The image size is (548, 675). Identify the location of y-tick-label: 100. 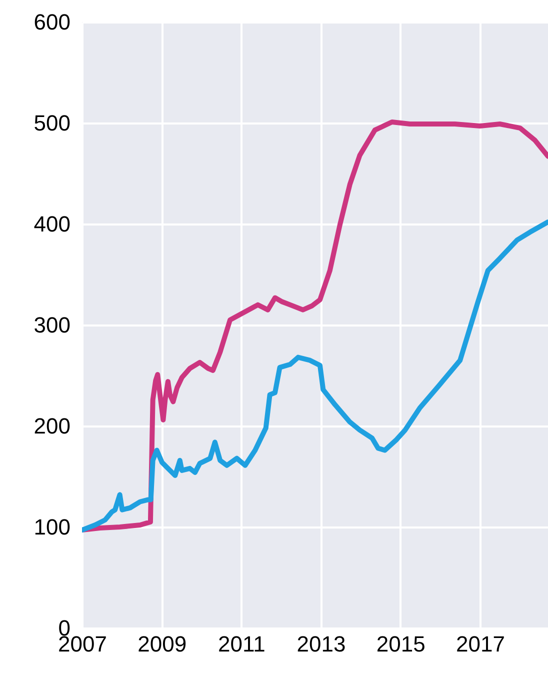
(52, 527).